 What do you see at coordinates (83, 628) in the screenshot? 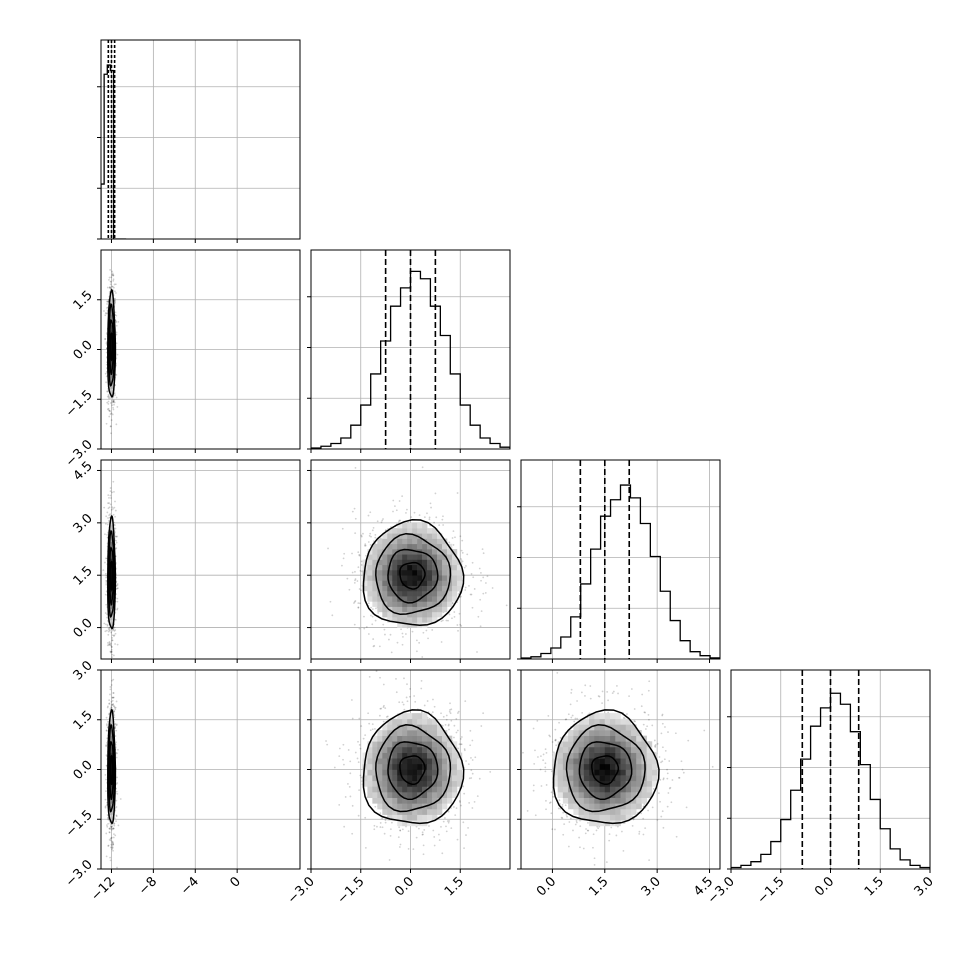
I see `y-tick-label: 0.0` at bounding box center [83, 628].